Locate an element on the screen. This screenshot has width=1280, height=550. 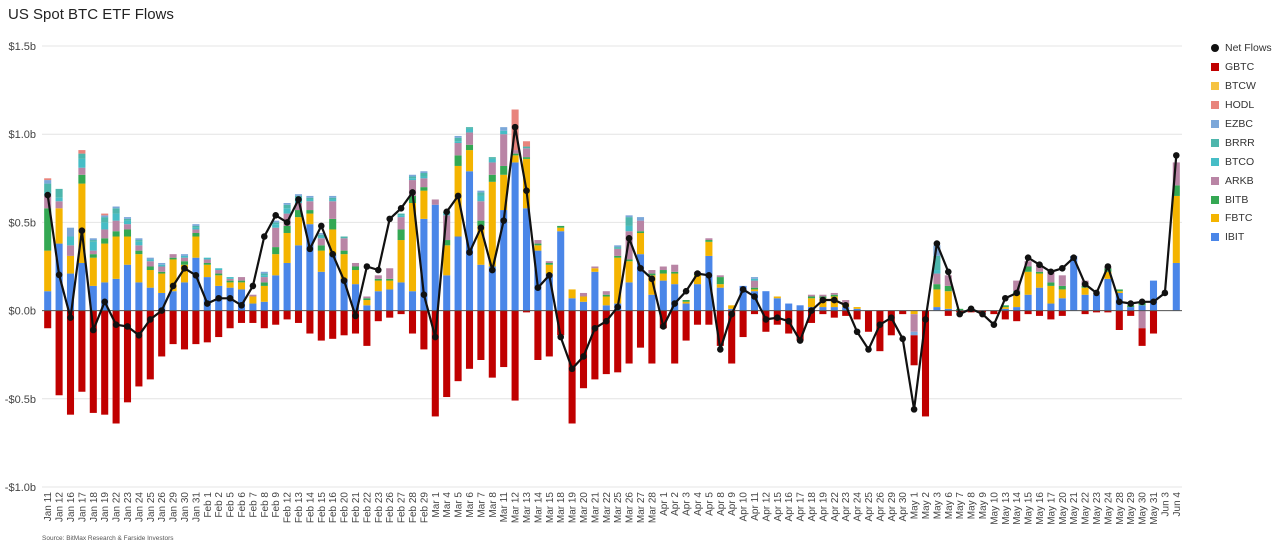
x-tick-label: May 6 is located at coordinates (949, 506).